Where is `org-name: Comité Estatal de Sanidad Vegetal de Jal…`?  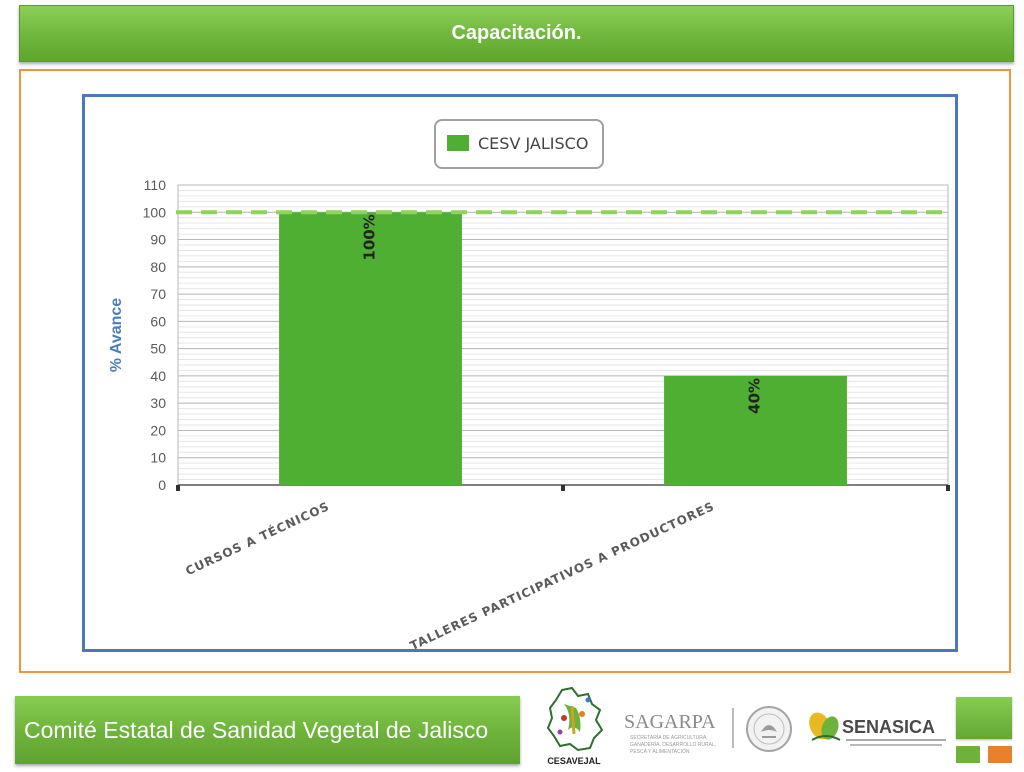
org-name: Comité Estatal de Sanidad Vegetal de Jal… is located at coordinates (256, 729).